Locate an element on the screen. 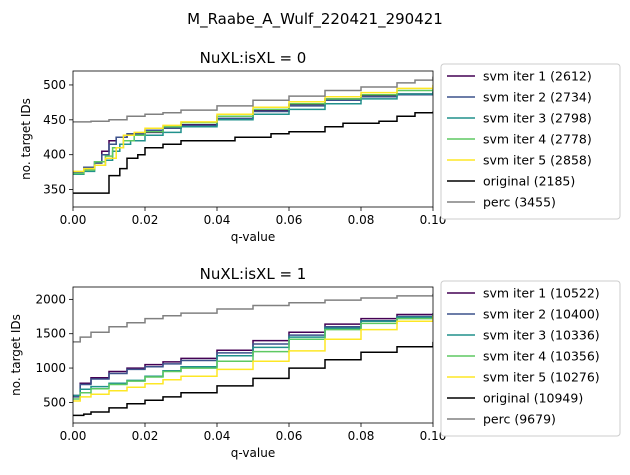  legend-entry: svm iter 4 (10356) is located at coordinates (541, 356).